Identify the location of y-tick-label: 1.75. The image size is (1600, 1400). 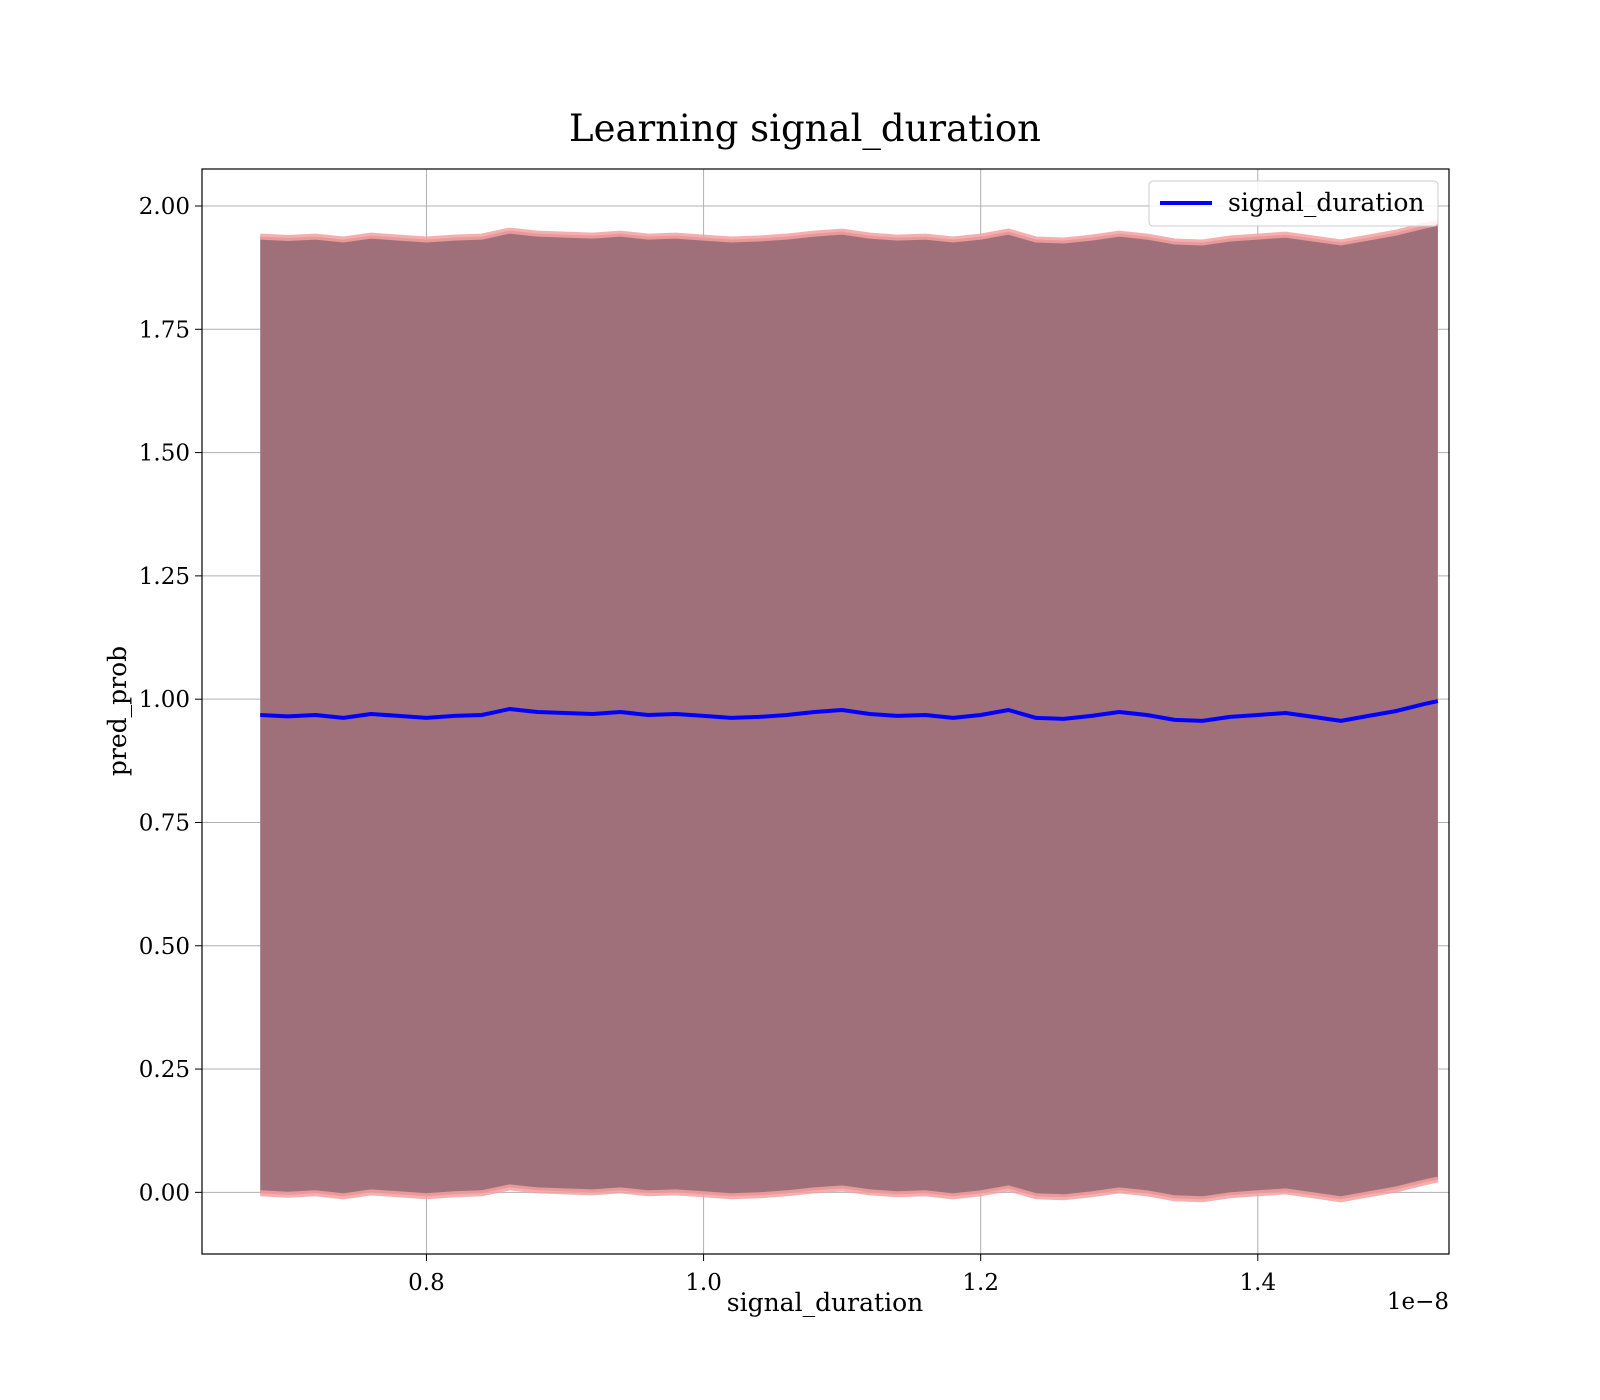
(164, 330).